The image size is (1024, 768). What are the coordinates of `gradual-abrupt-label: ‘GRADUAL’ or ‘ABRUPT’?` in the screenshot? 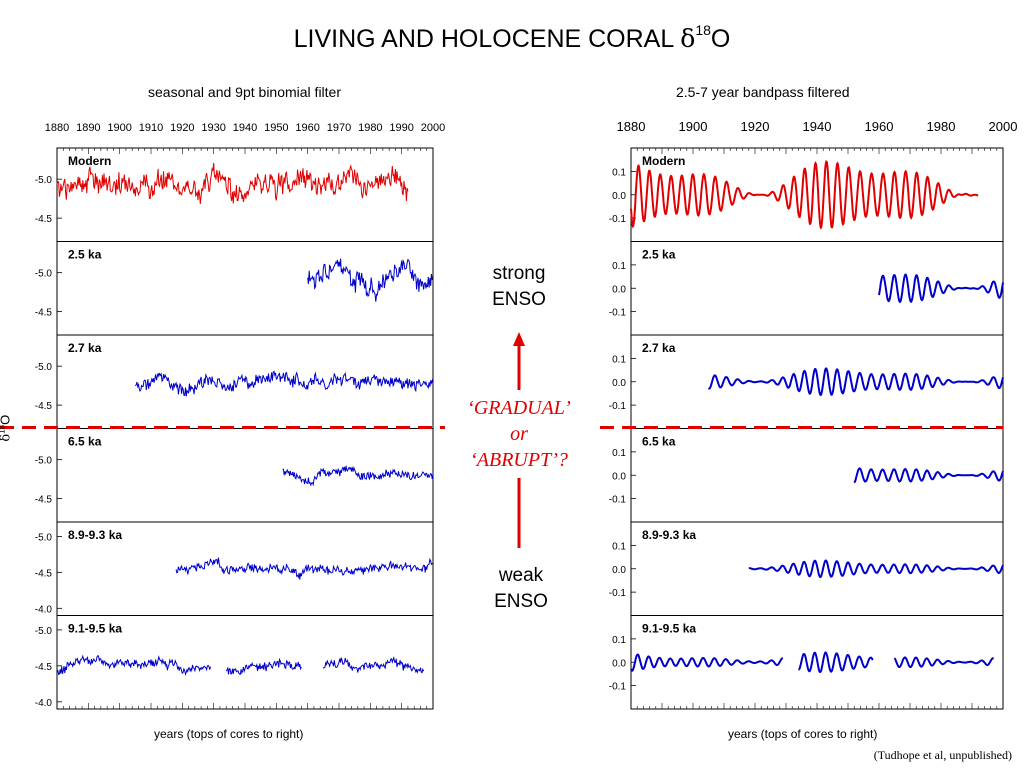 It's located at (519, 434).